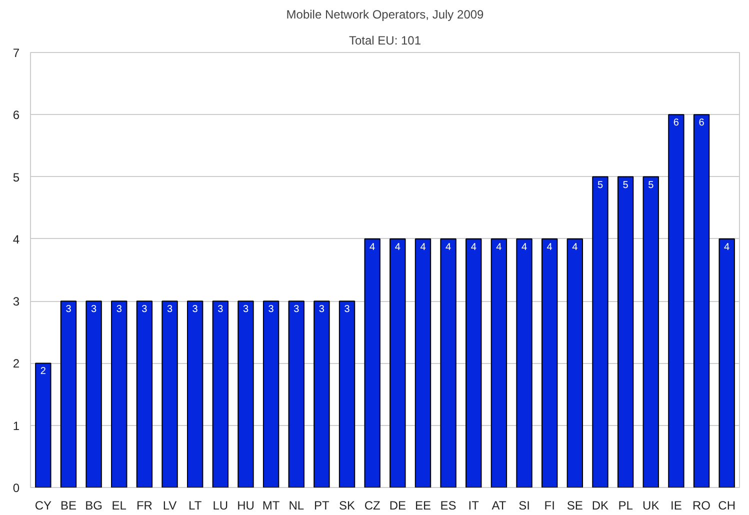 The image size is (749, 515). I want to click on data-label: 2, so click(43, 372).